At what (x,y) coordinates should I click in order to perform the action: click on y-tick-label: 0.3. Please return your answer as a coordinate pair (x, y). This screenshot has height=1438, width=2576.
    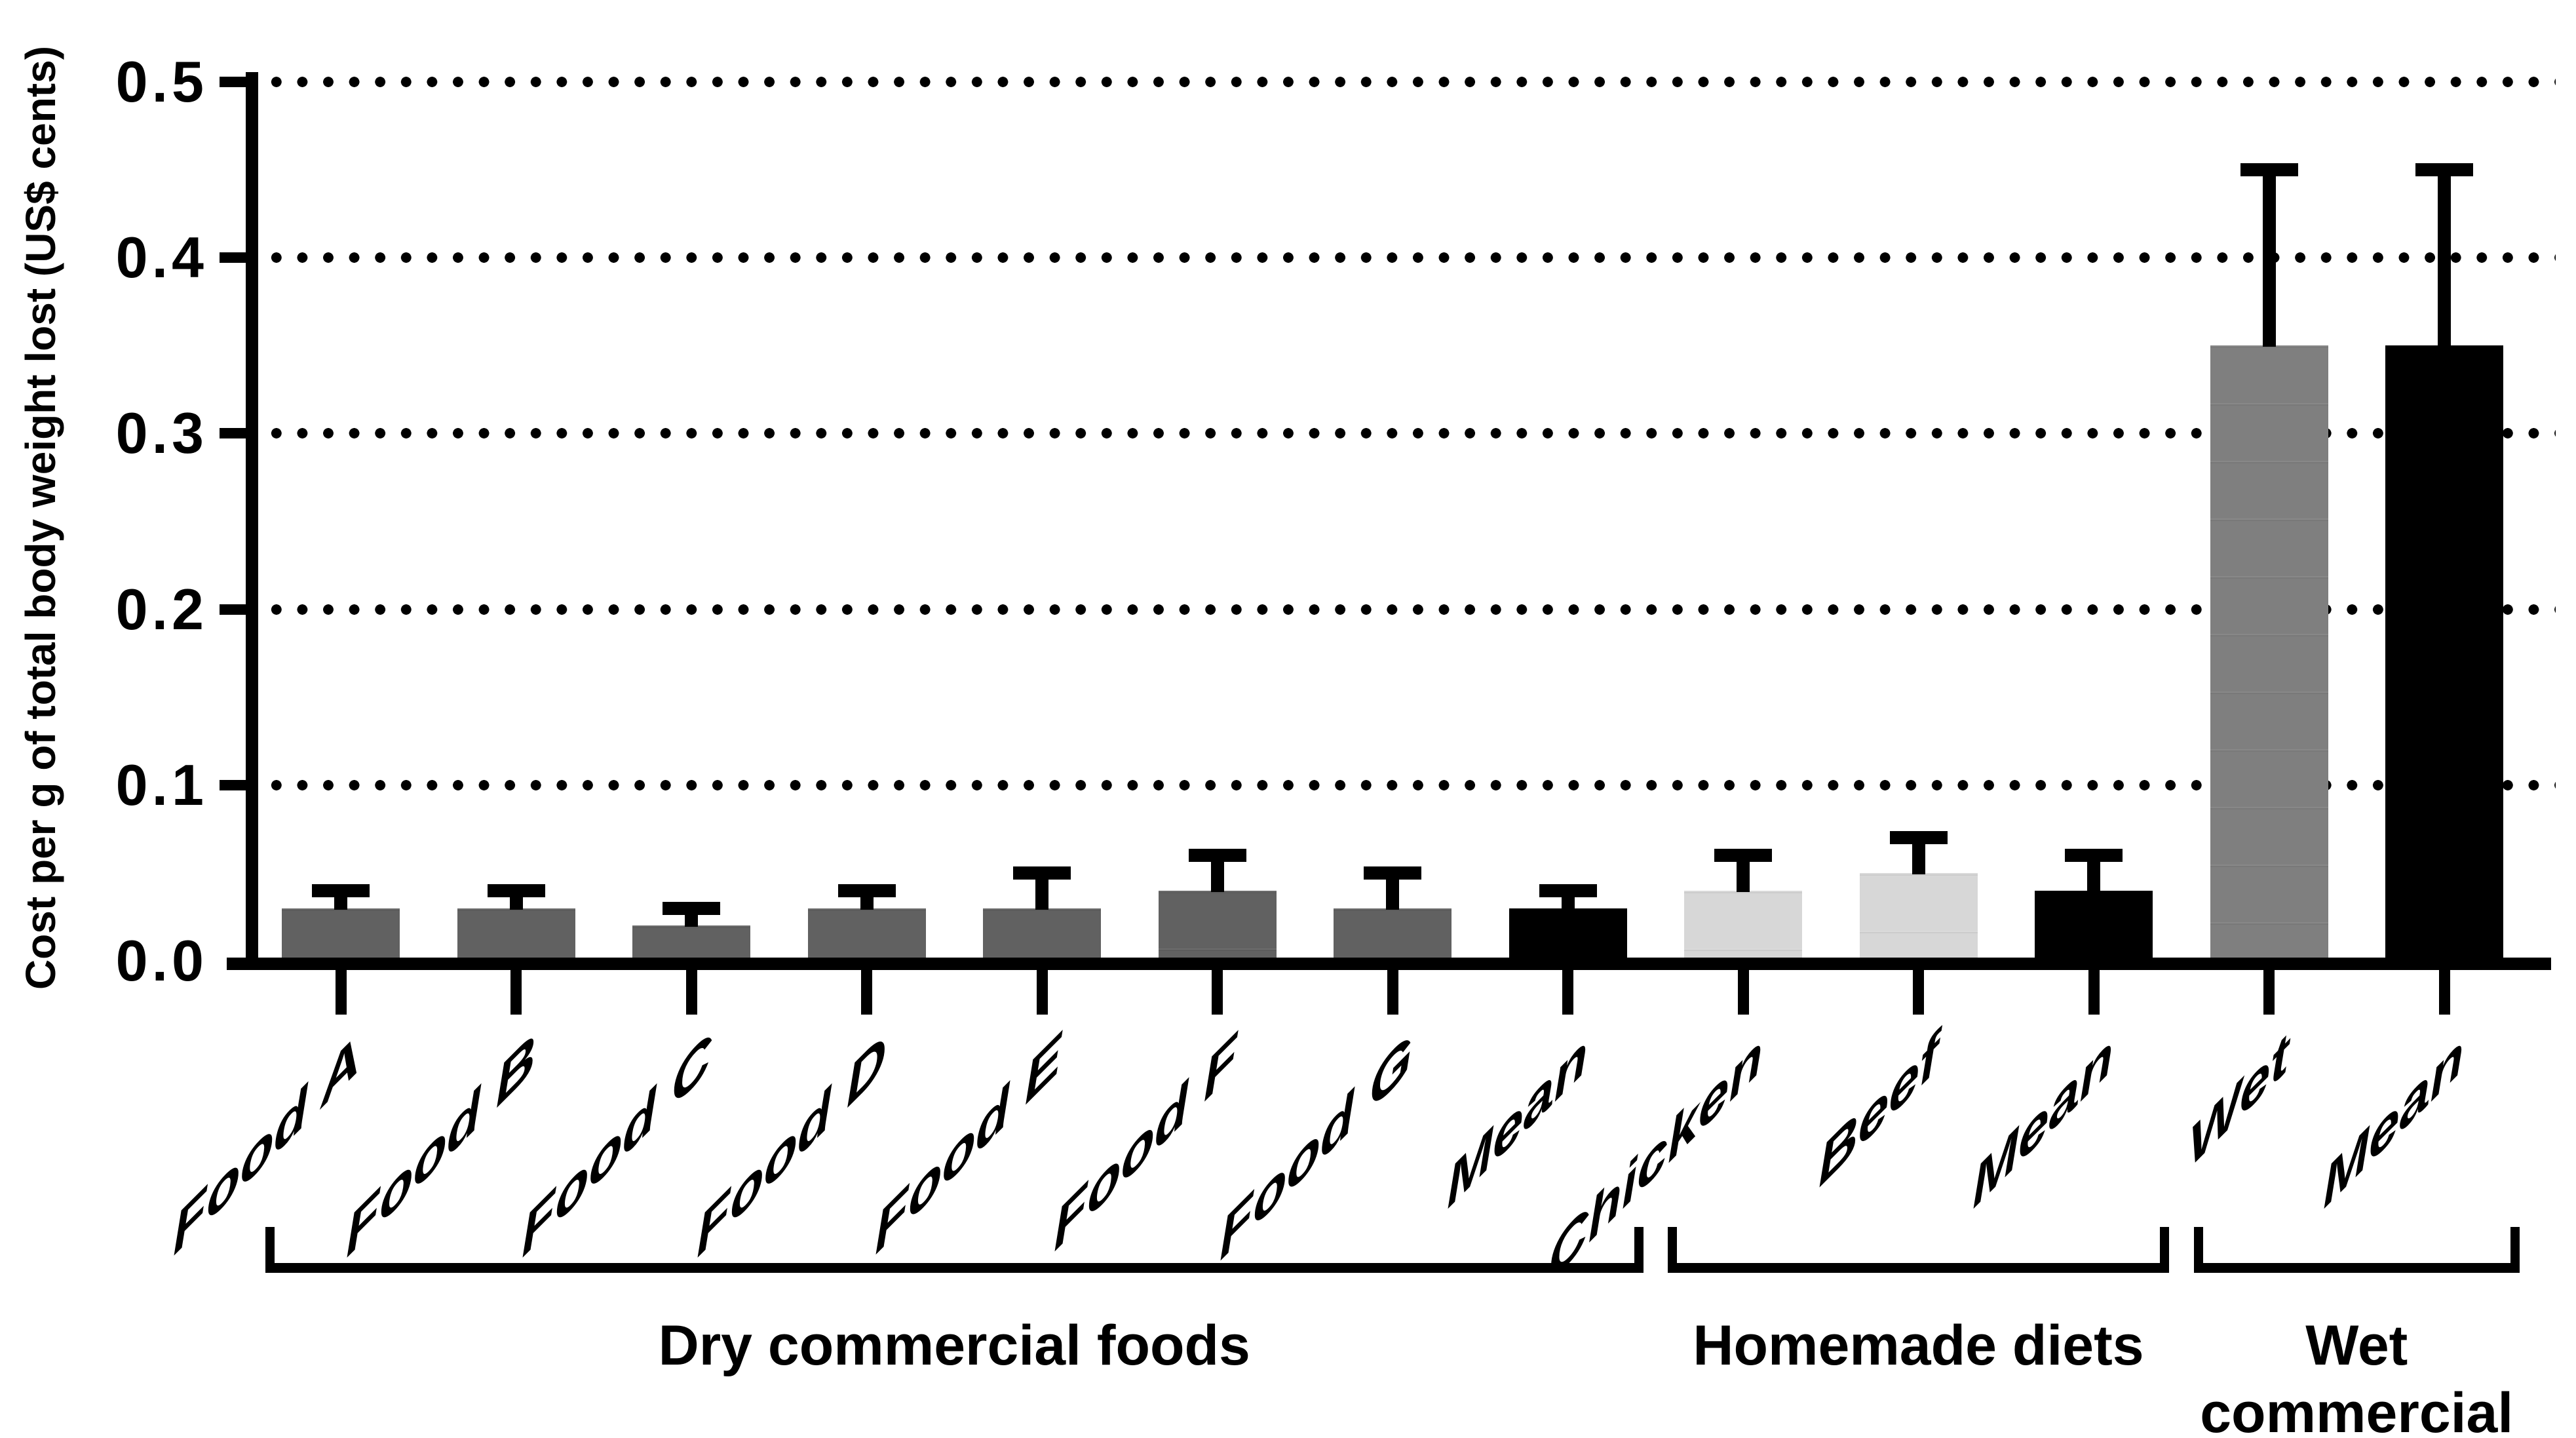
    Looking at the image, I should click on (161, 433).